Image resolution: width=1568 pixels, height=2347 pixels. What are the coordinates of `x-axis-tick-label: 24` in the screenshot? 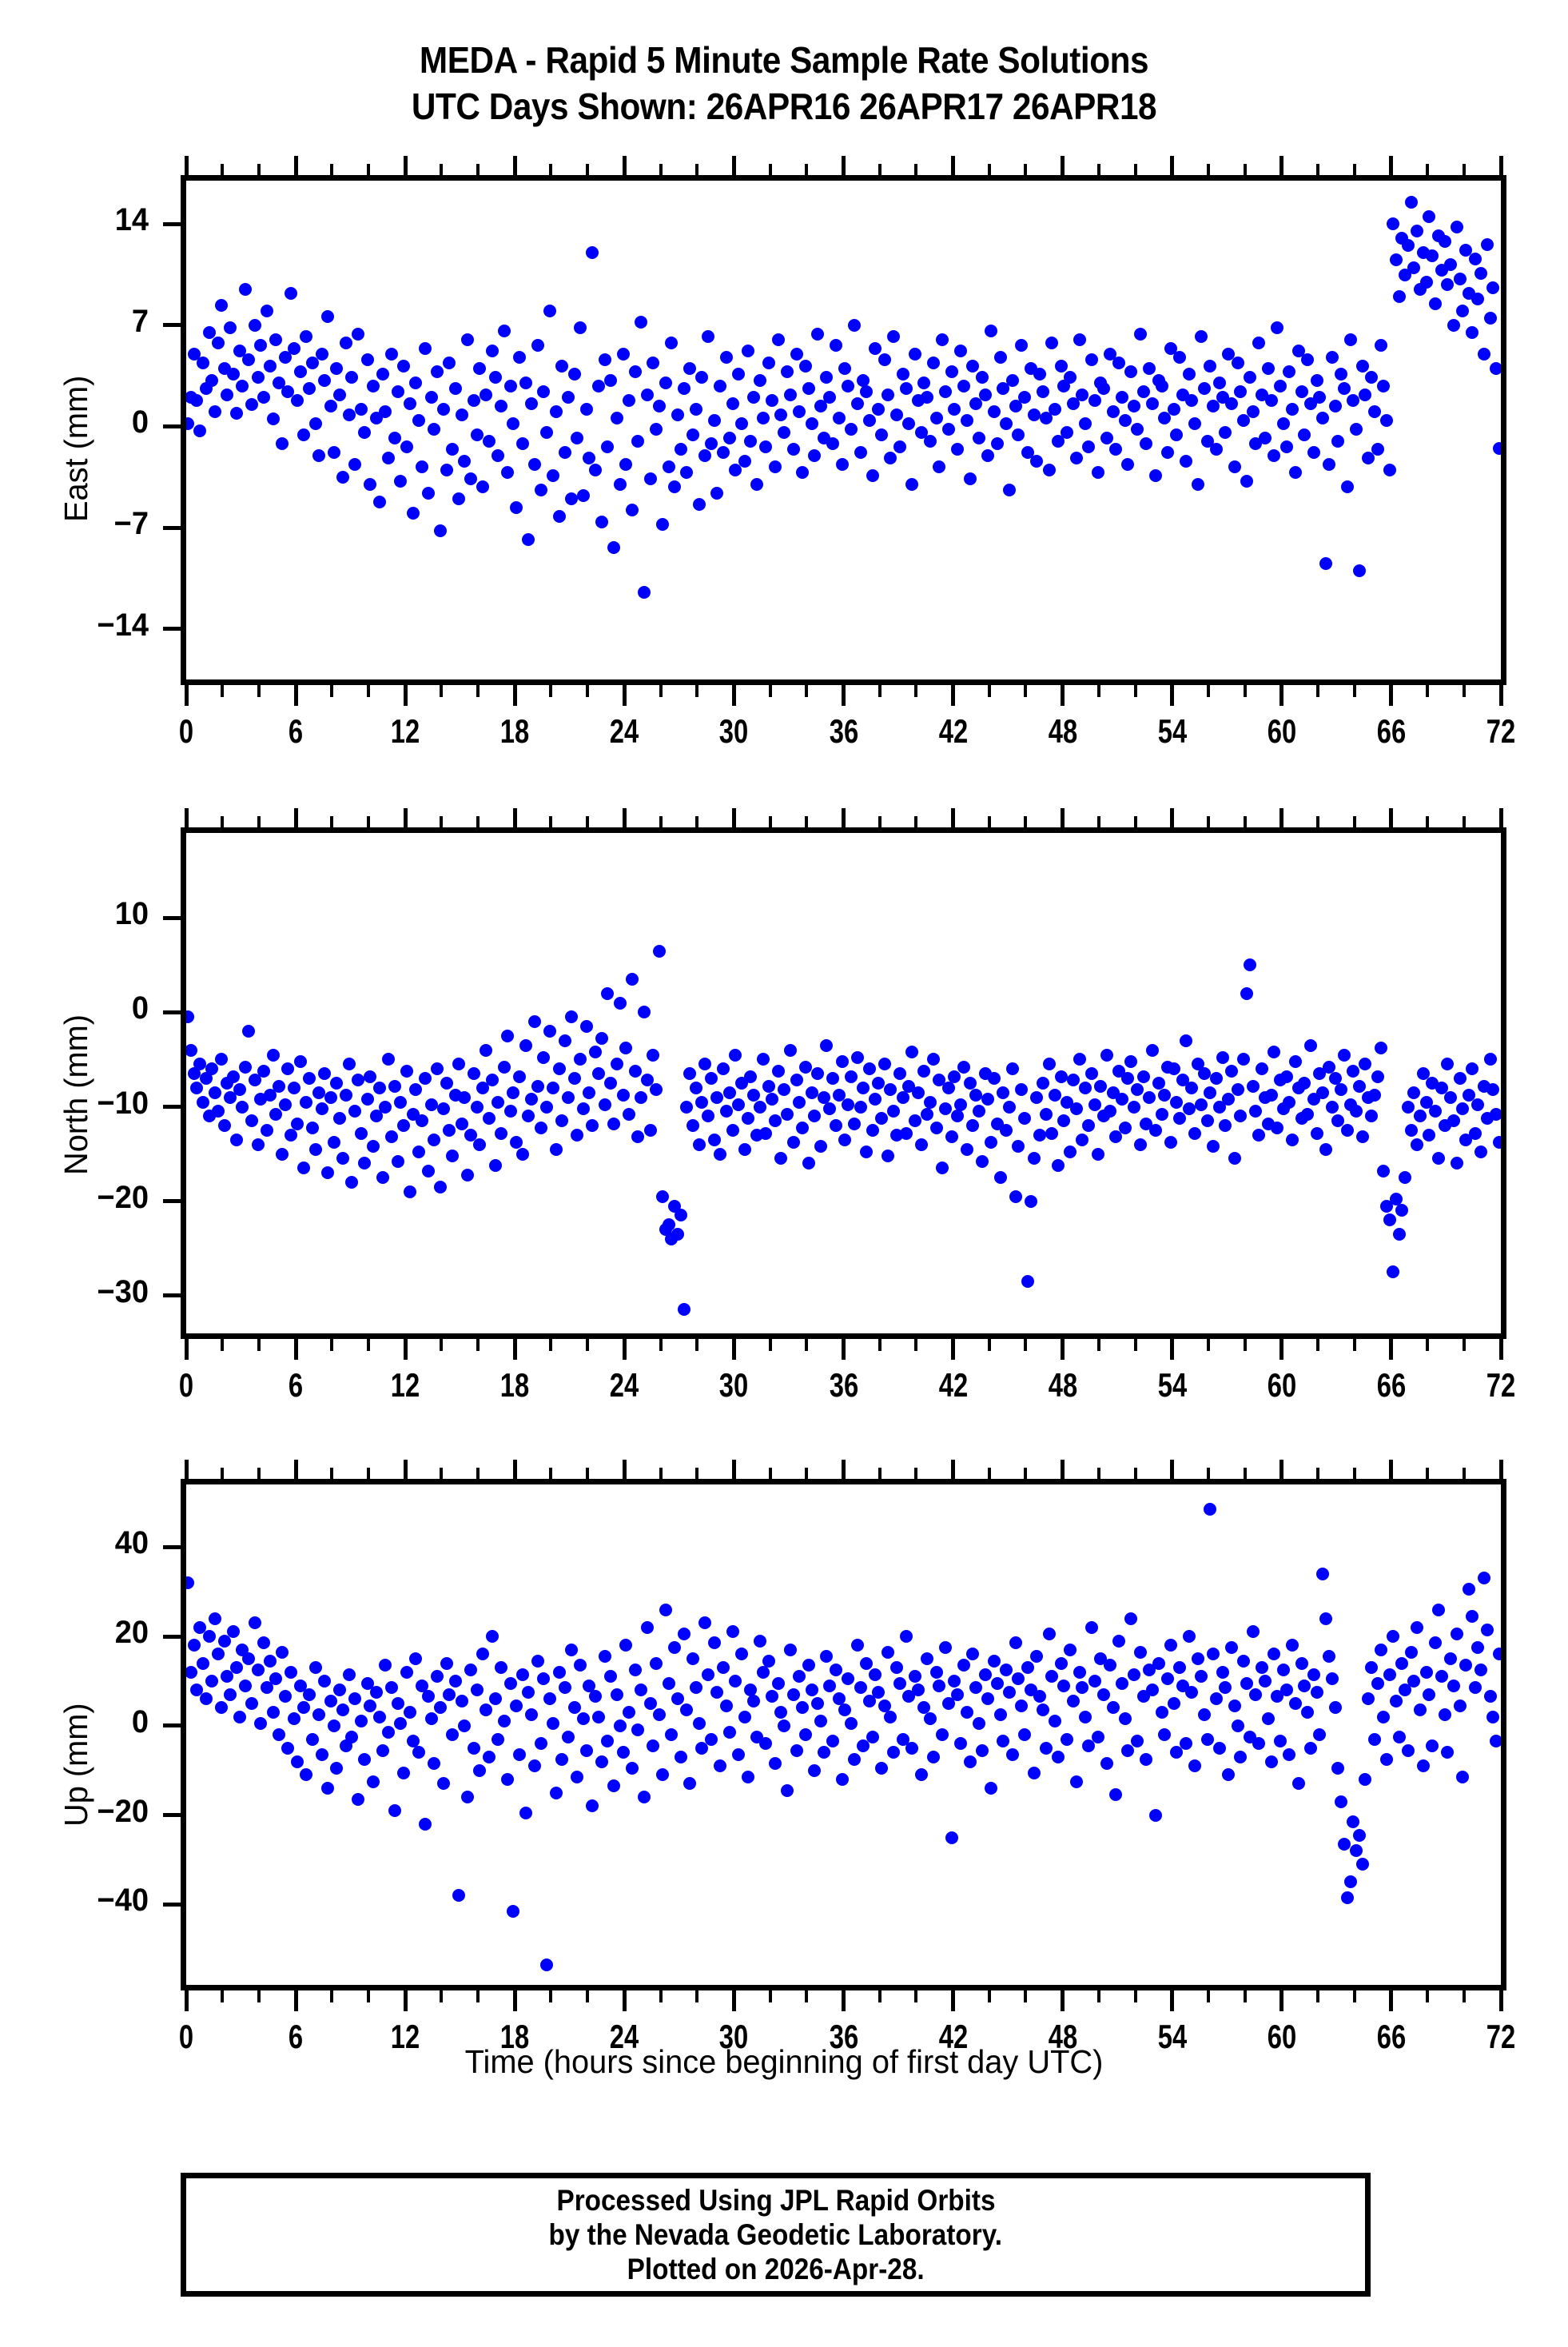 It's located at (624, 2037).